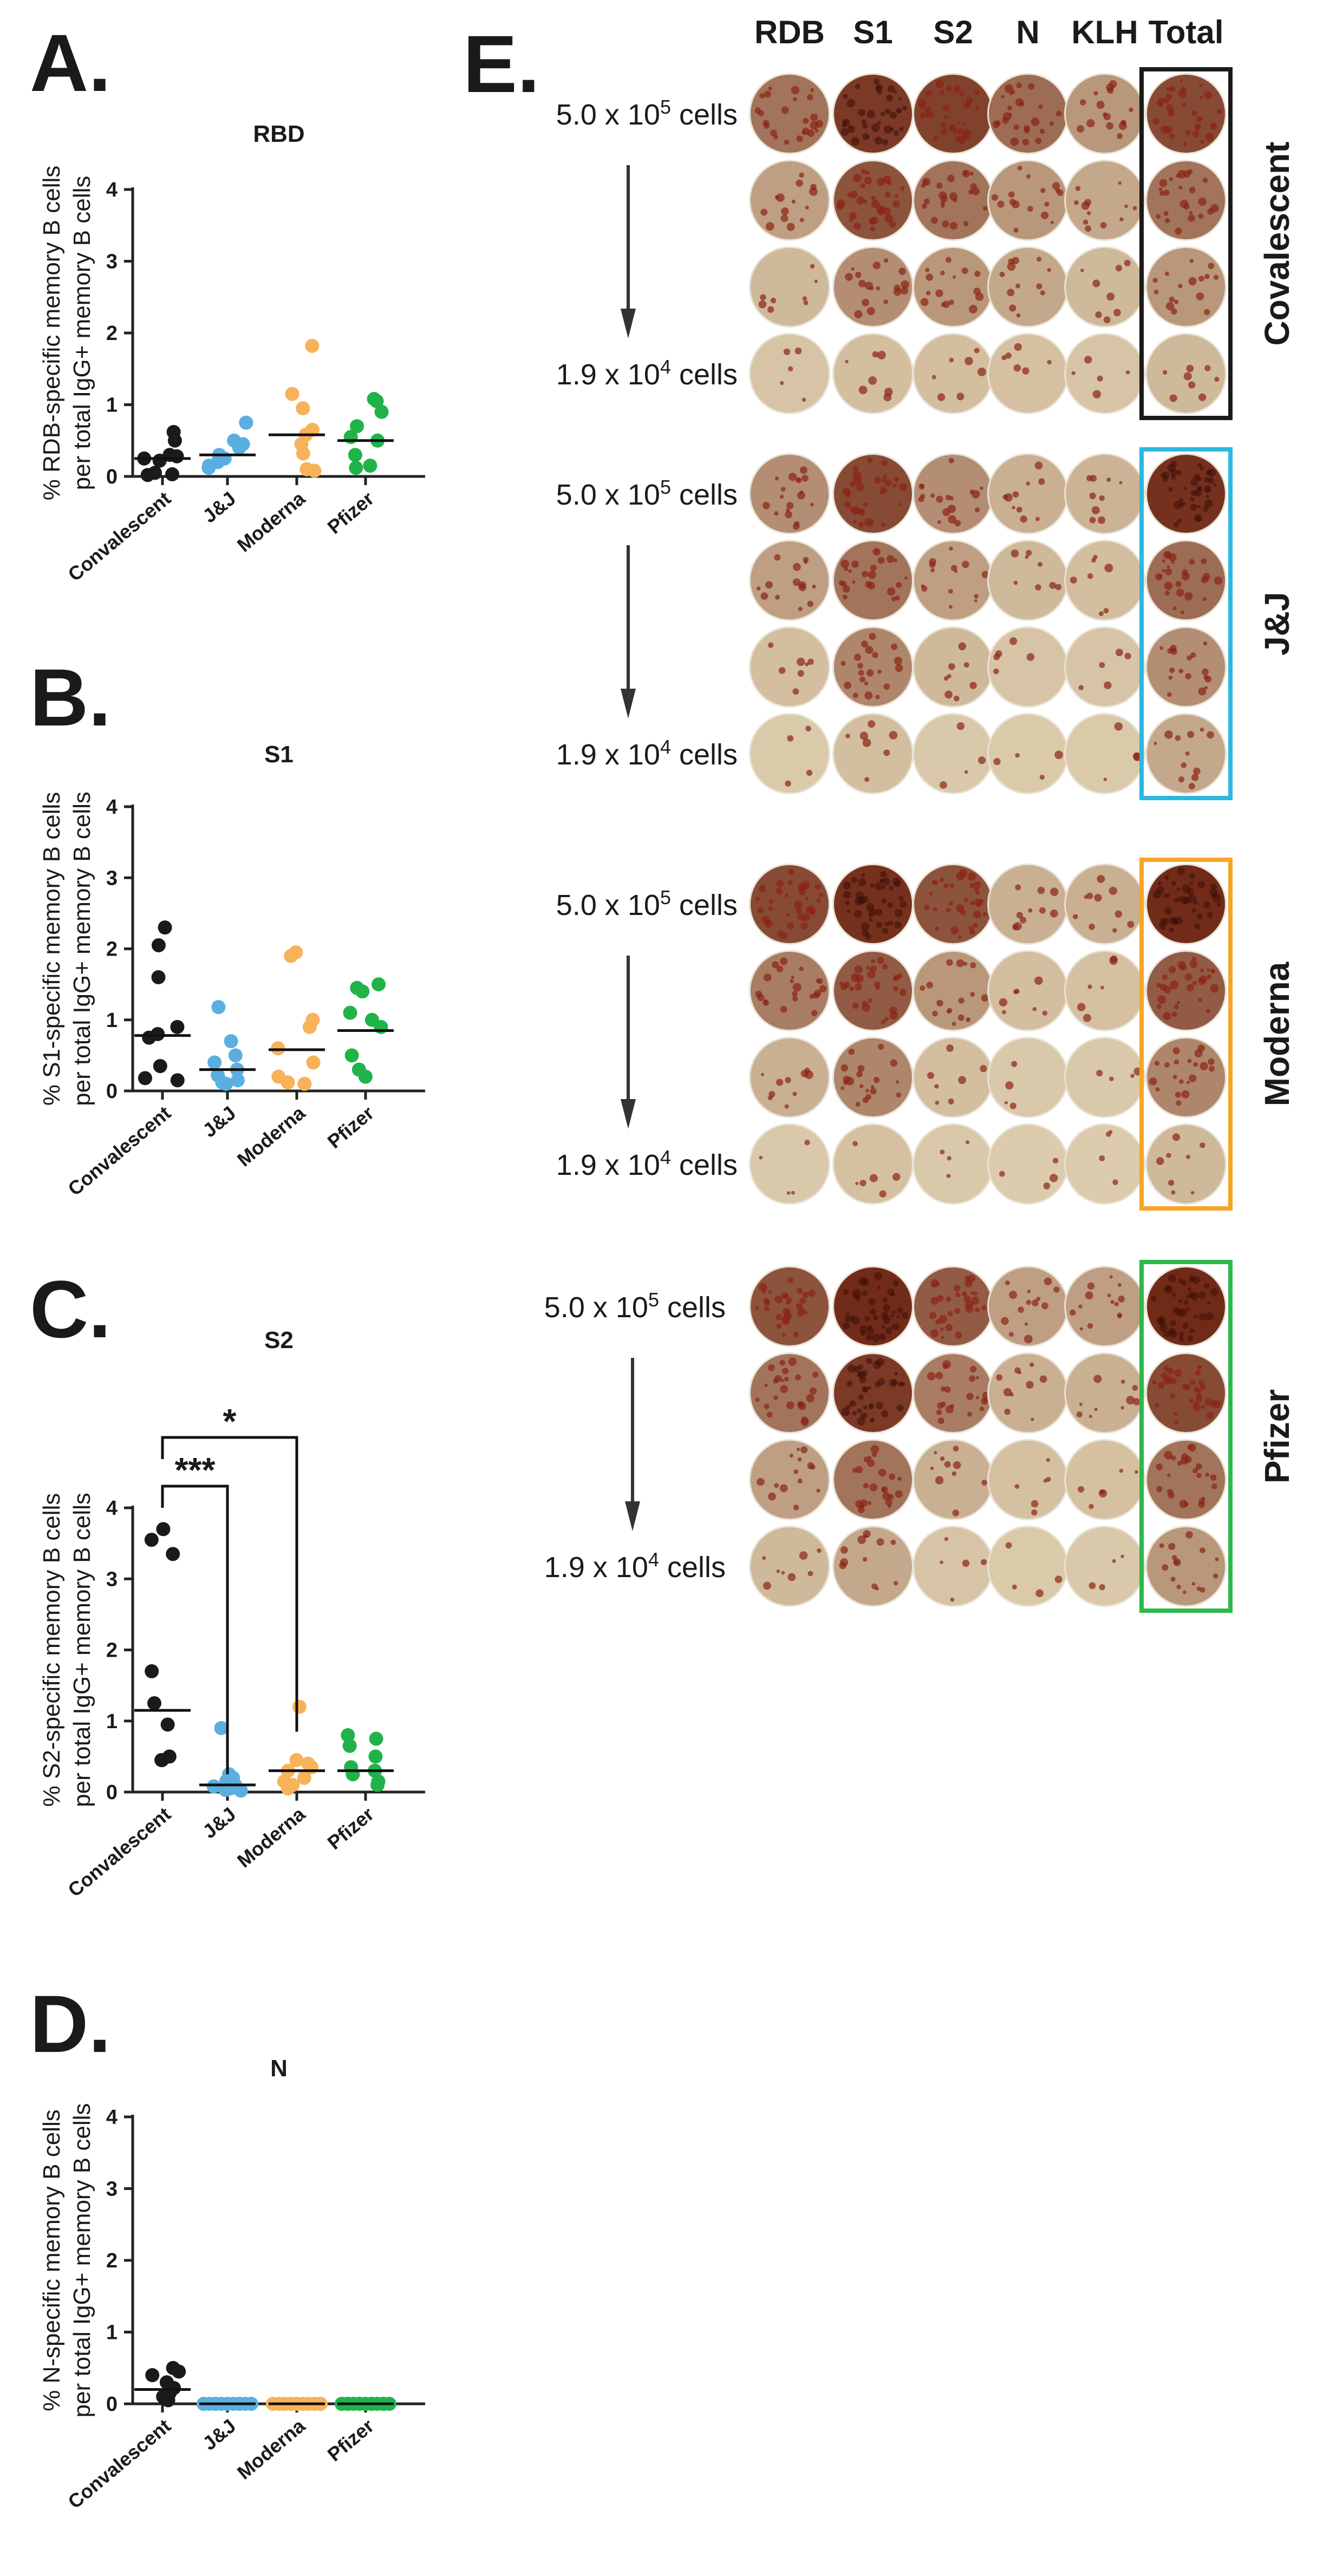 The image size is (1336, 2576). Describe the element at coordinates (271, 2448) in the screenshot. I see `x-tick-label: Moderna` at that location.